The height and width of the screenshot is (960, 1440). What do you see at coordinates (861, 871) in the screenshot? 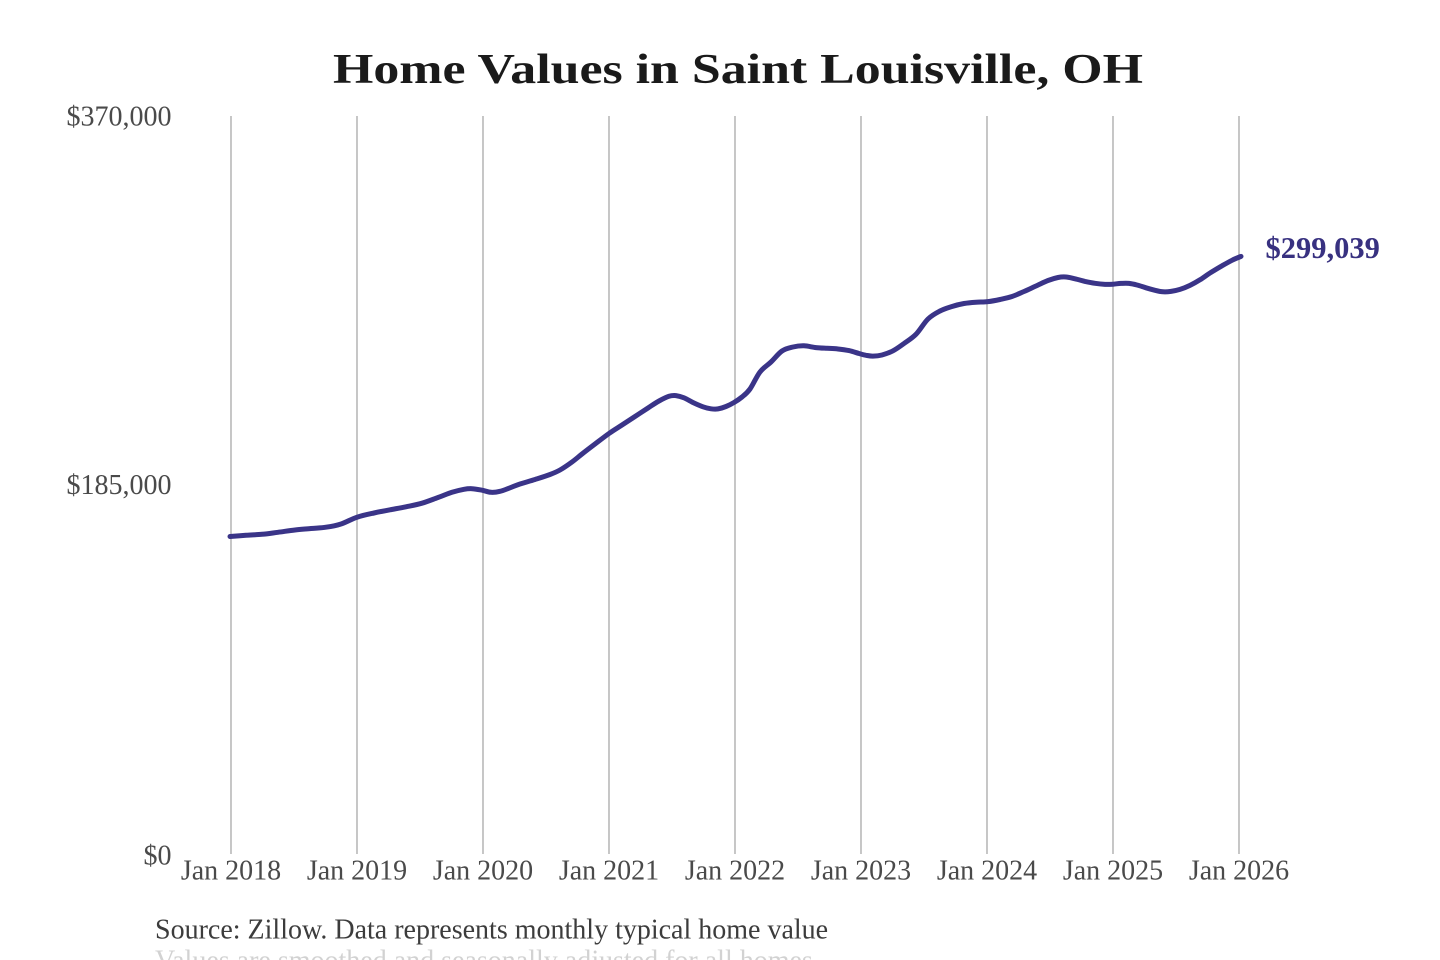
I see `svg-text: Jan 2023` at bounding box center [861, 871].